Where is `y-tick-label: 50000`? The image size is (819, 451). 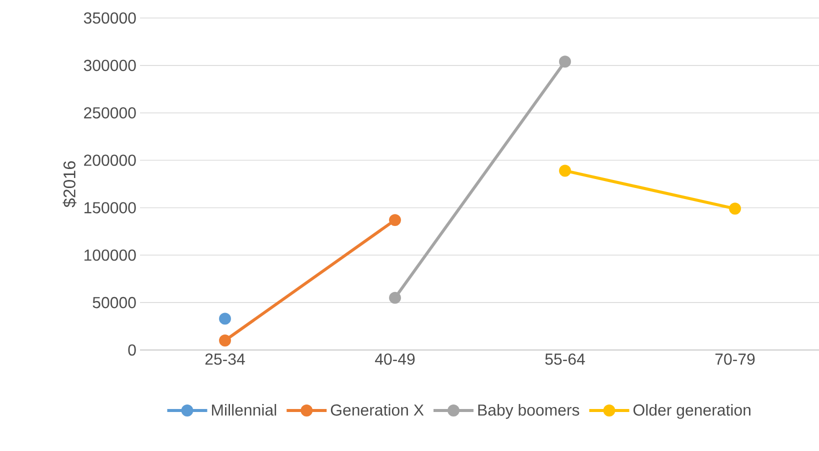 y-tick-label: 50000 is located at coordinates (114, 302).